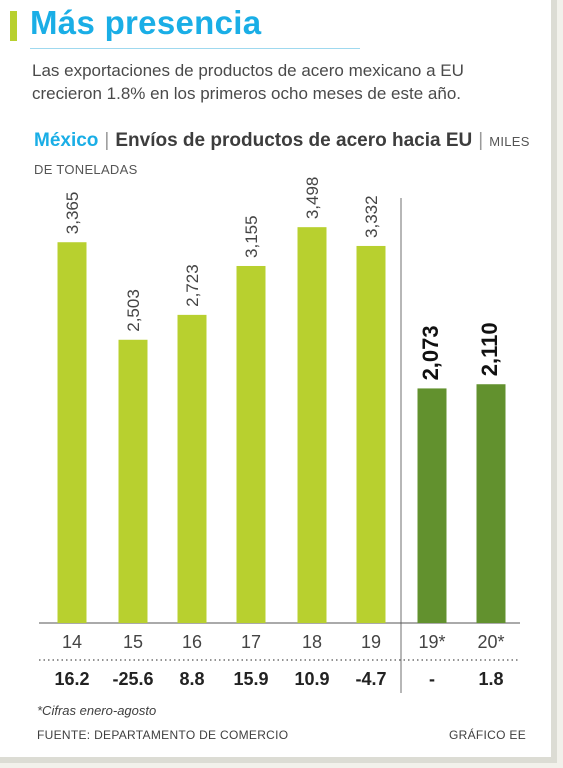  Describe the element at coordinates (250, 679) in the screenshot. I see `growth-label: 15.9` at that location.